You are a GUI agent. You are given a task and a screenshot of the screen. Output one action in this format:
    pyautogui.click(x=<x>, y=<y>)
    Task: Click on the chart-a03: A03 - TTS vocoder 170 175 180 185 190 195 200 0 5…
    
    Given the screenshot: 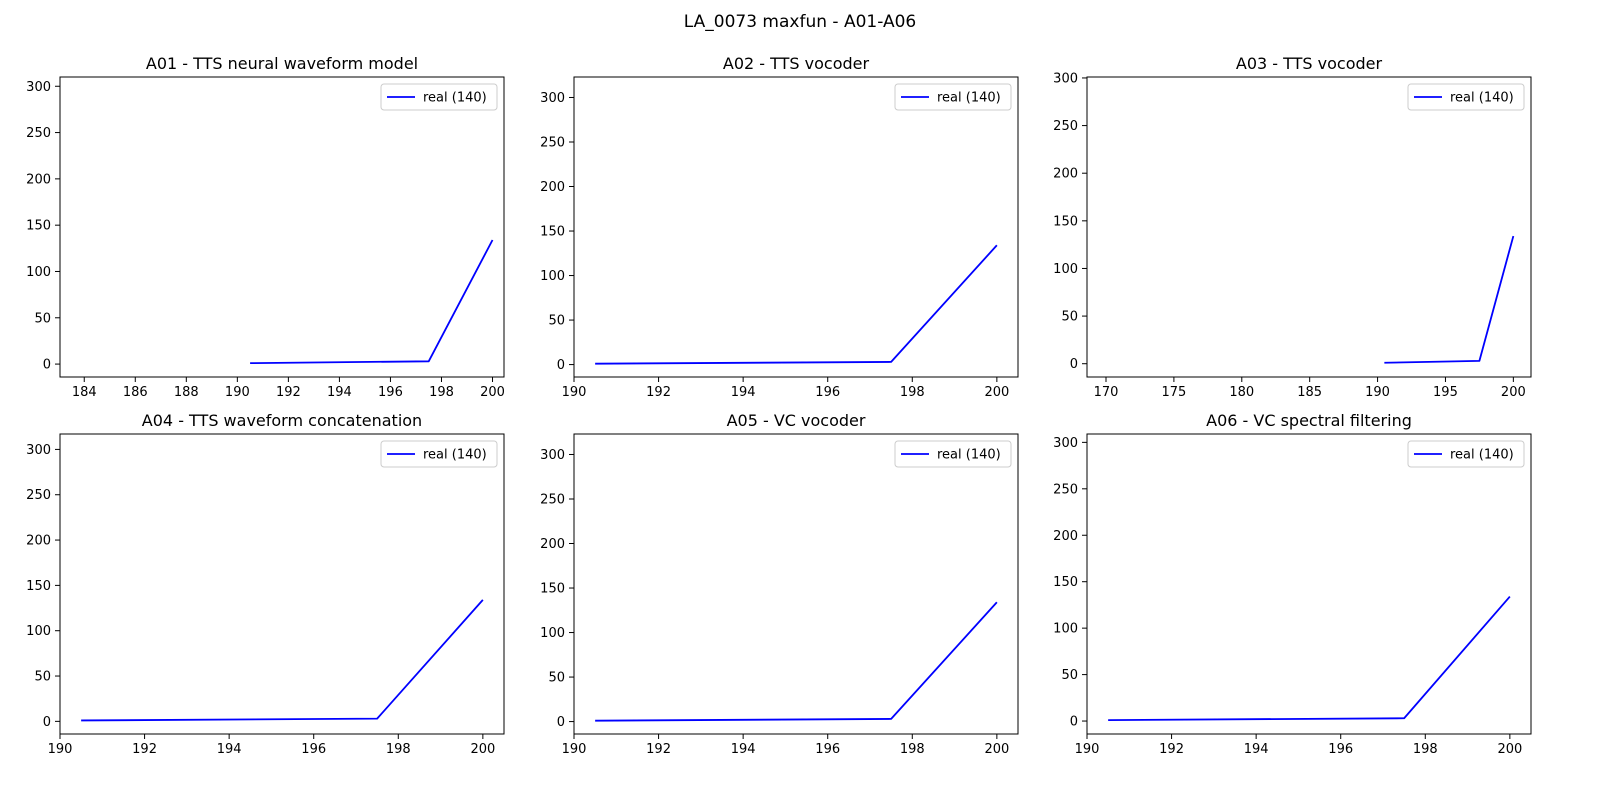 What is the action you would take?
    pyautogui.click(x=1292, y=227)
    